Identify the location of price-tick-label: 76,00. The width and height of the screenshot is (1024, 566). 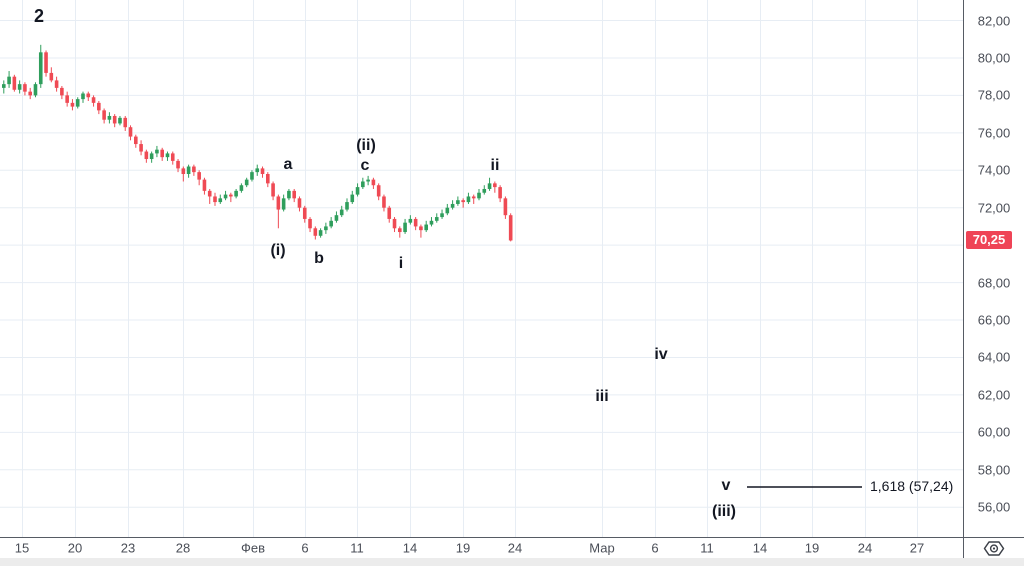
(994, 133).